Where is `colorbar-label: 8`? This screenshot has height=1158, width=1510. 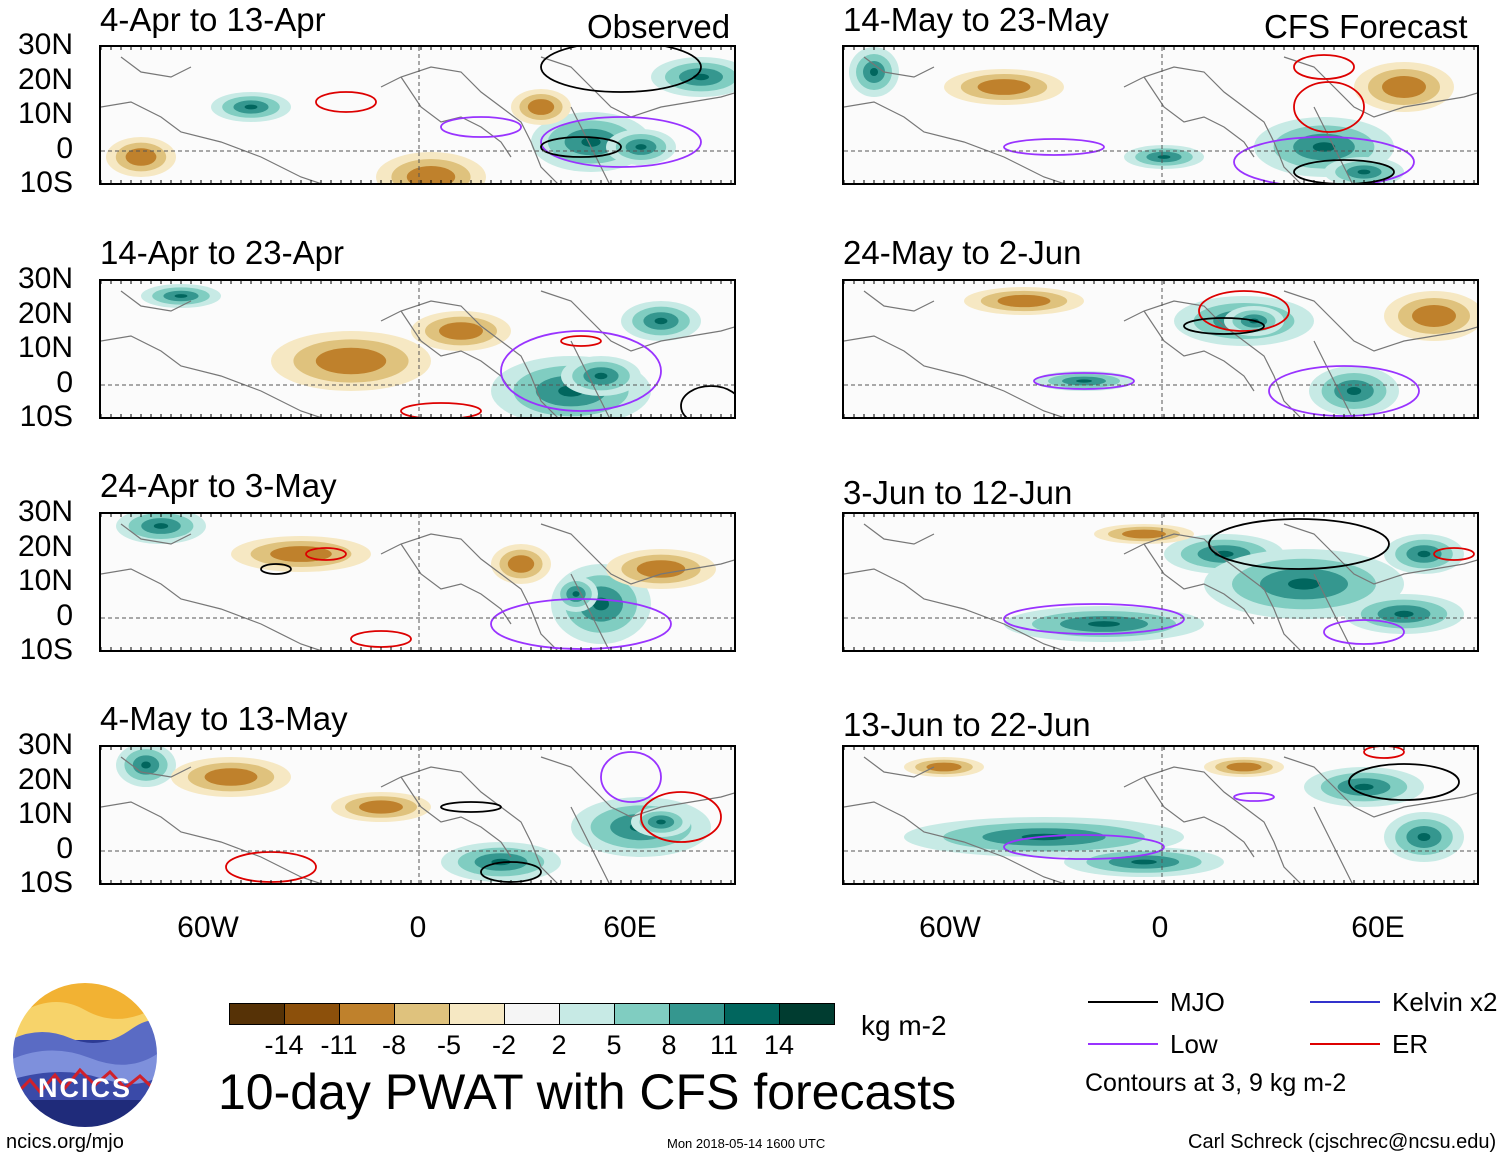
colorbar-label: 8 is located at coordinates (669, 1045).